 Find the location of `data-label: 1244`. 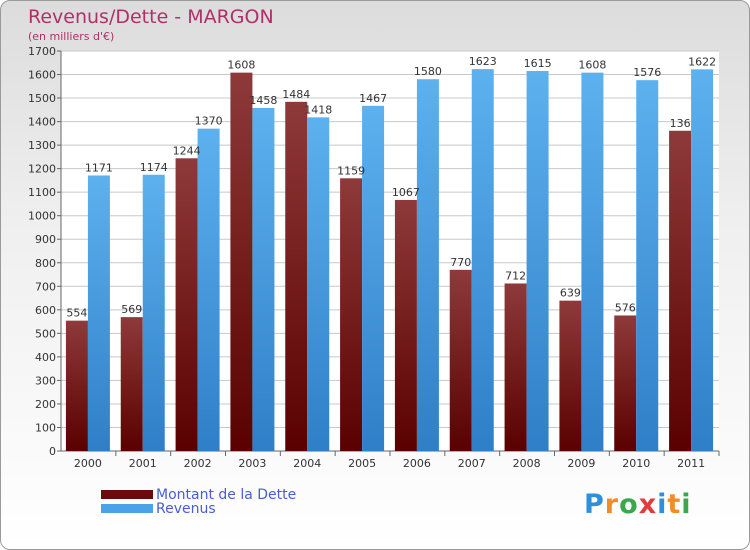

data-label: 1244 is located at coordinates (187, 150).